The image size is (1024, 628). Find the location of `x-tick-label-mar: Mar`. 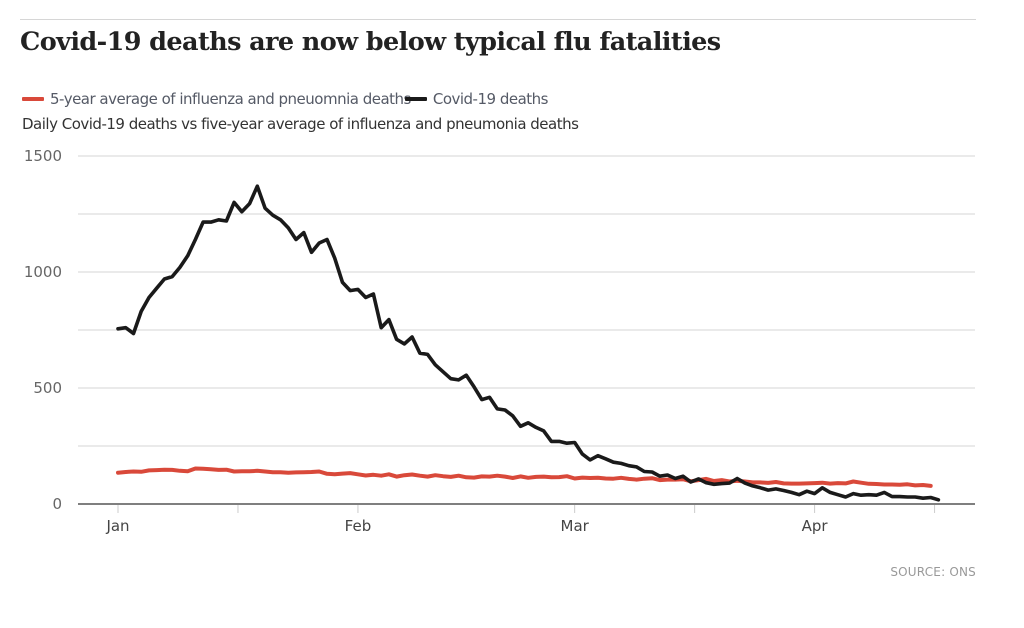

x-tick-label-mar: Mar is located at coordinates (575, 526).